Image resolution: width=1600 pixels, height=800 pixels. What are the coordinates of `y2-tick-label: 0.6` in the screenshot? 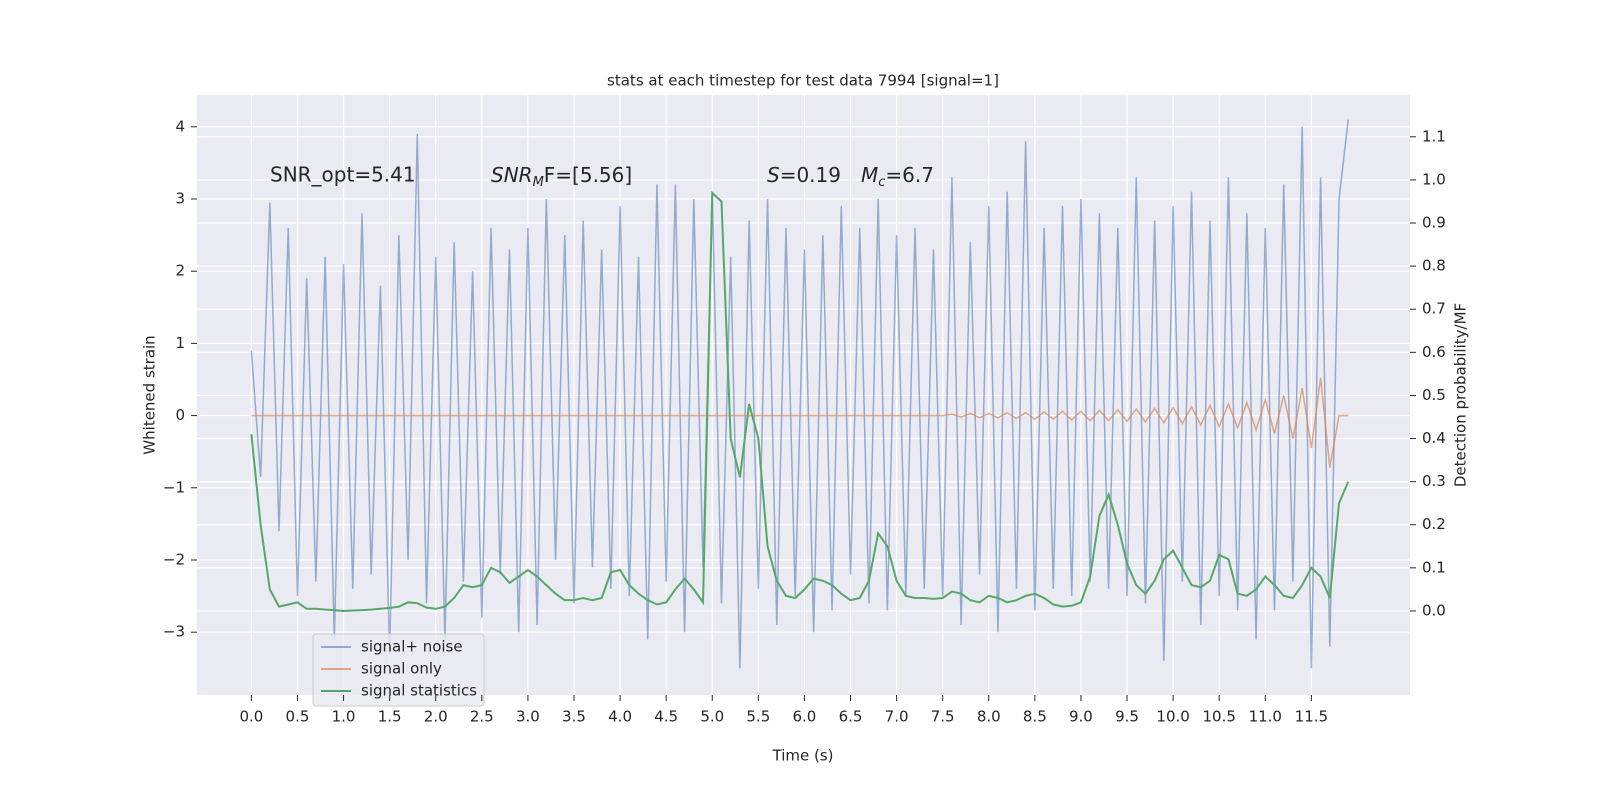 It's located at (1434, 352).